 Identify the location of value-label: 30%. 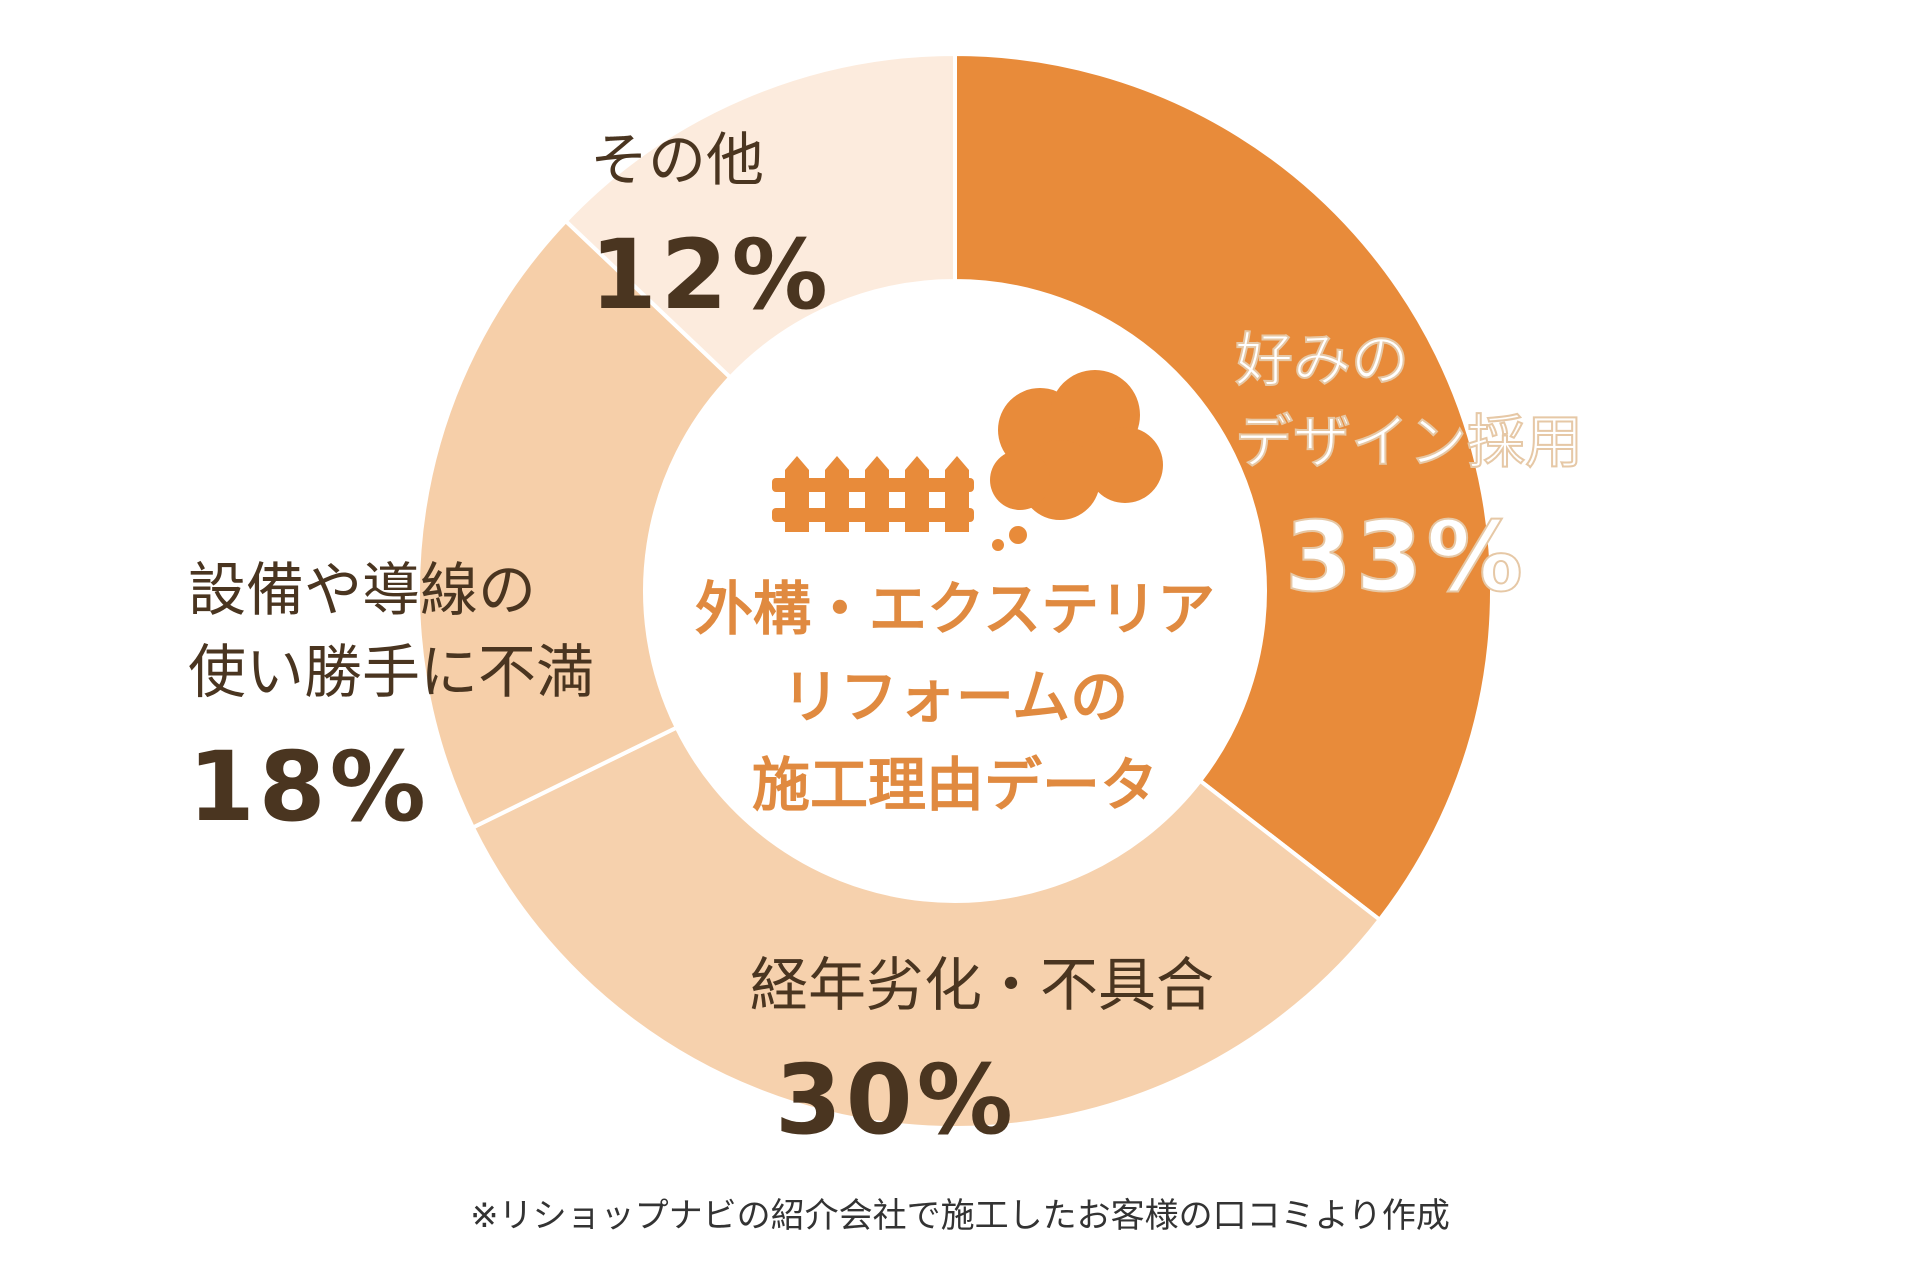
(896, 1100).